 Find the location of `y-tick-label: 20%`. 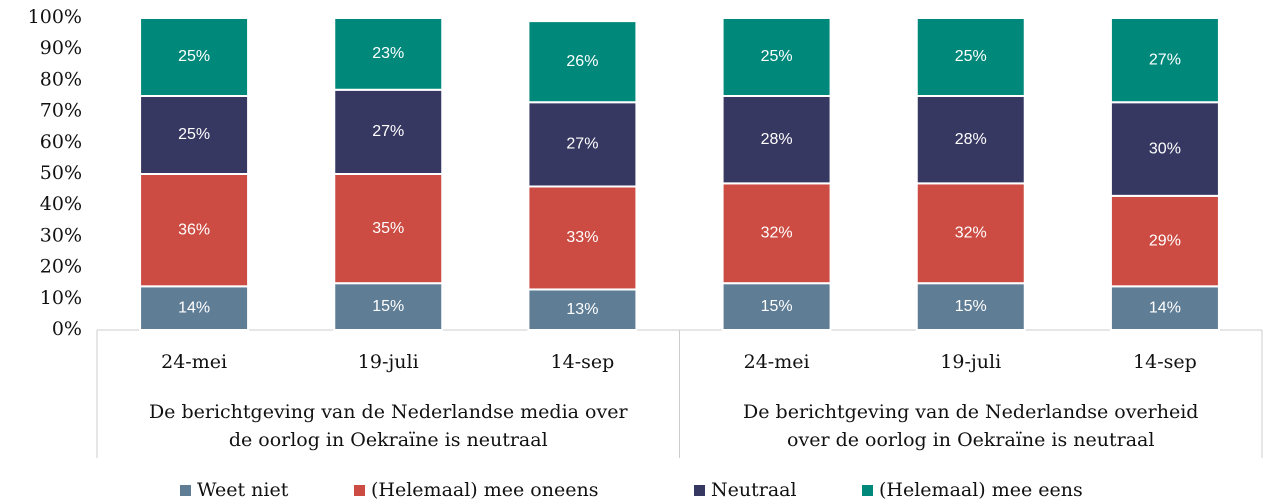

y-tick-label: 20% is located at coordinates (61, 267).